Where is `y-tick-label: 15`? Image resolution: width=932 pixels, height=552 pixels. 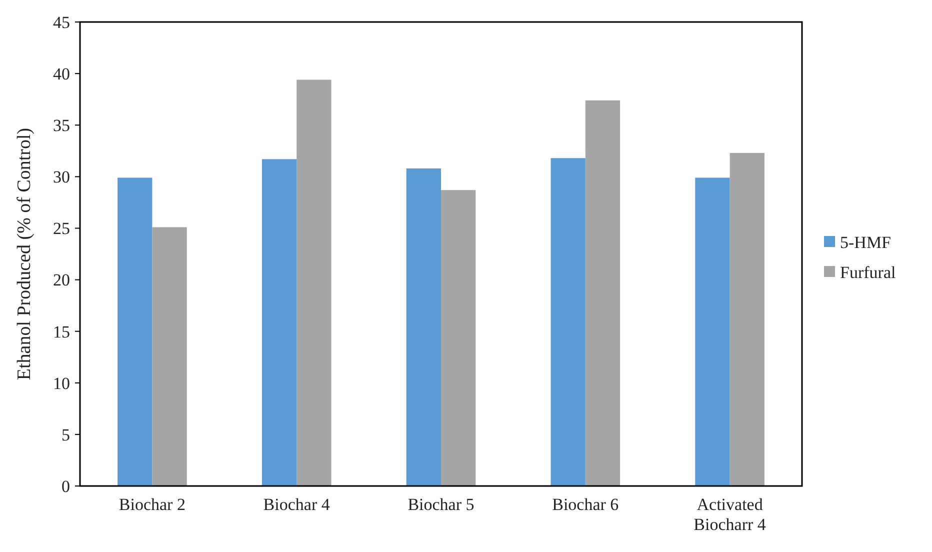 y-tick-label: 15 is located at coordinates (61, 332).